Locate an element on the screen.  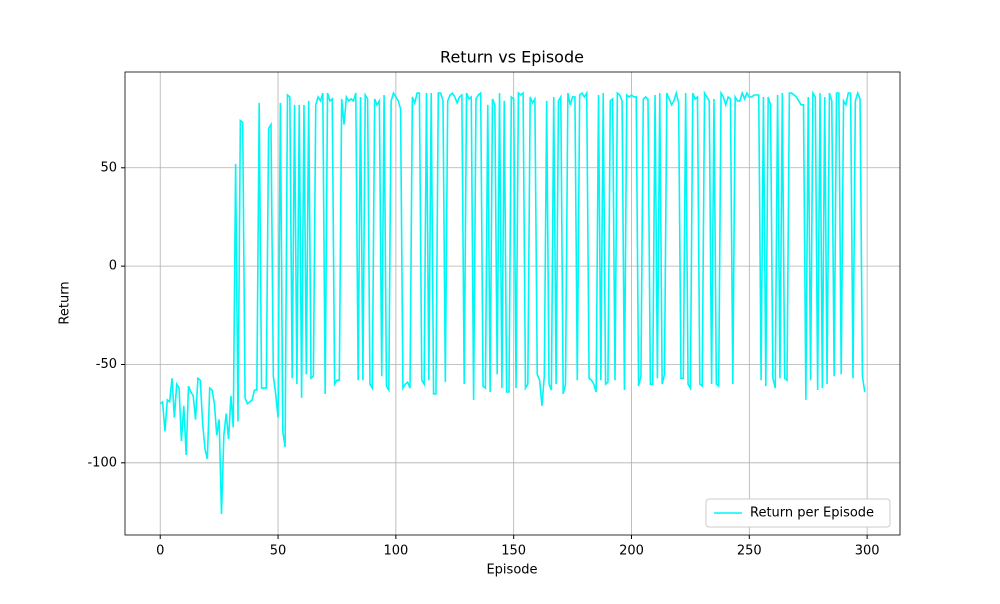
legend-label: Return per Episode is located at coordinates (812, 513).